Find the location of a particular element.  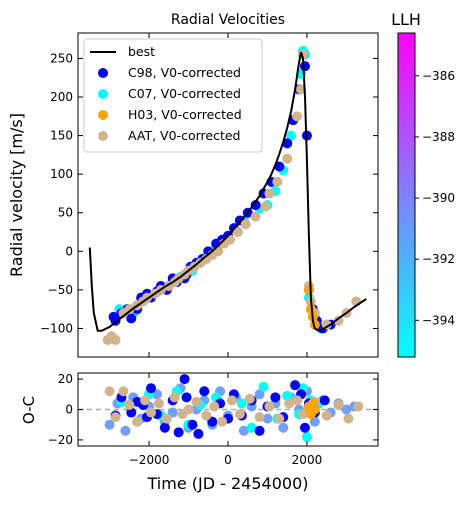

y-tick-label: −50 is located at coordinates (60, 290).